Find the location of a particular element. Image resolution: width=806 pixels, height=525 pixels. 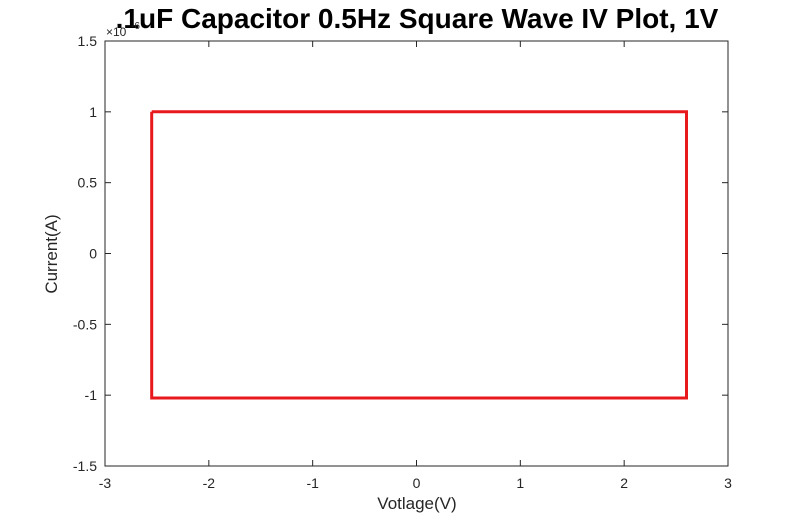

y-multiplier-base: ×10 is located at coordinates (116, 32).